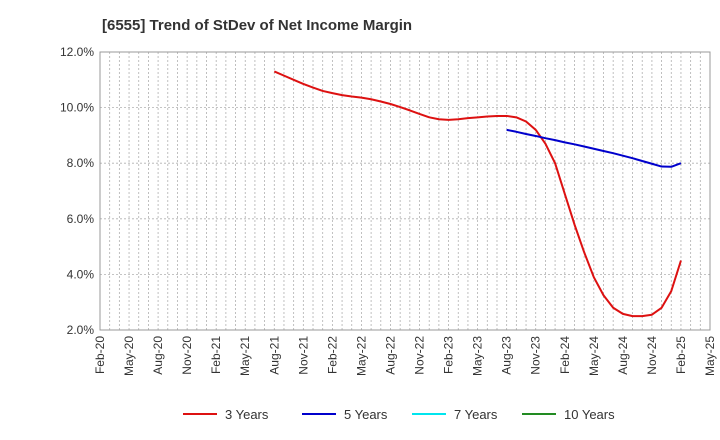  What do you see at coordinates (652, 355) in the screenshot?
I see `x-tick-label: Nov-24` at bounding box center [652, 355].